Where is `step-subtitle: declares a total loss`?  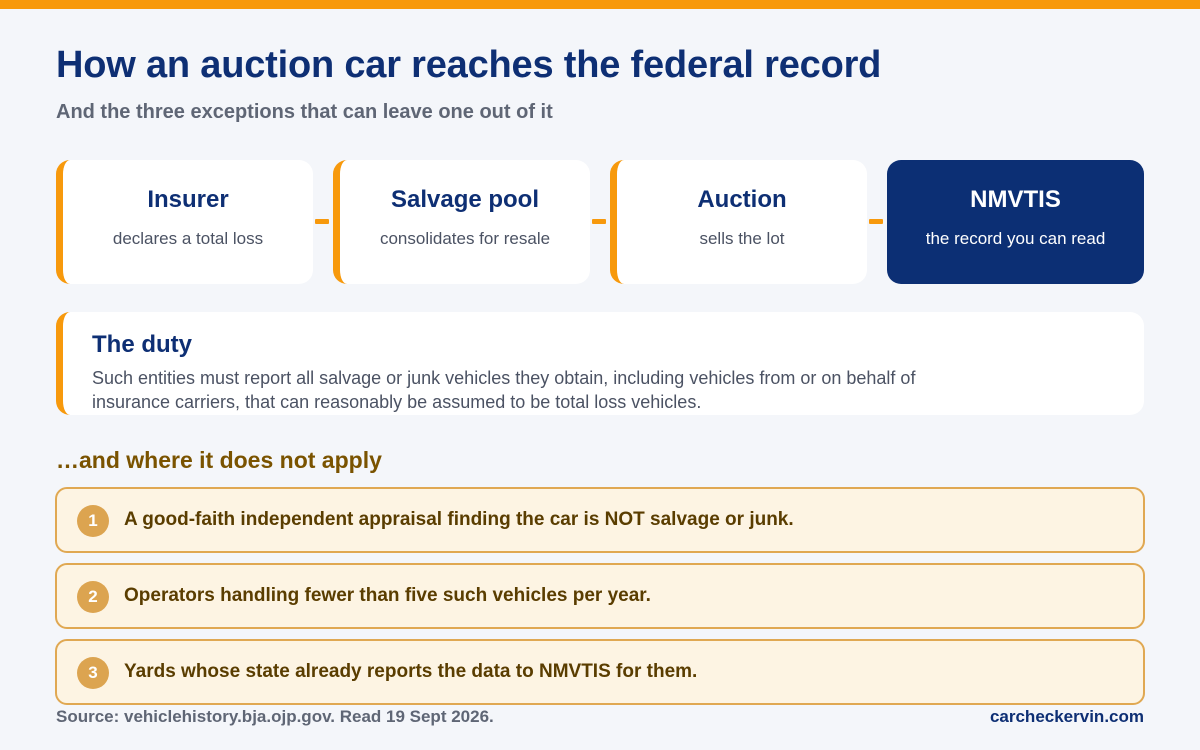
step-subtitle: declares a total loss is located at coordinates (188, 238).